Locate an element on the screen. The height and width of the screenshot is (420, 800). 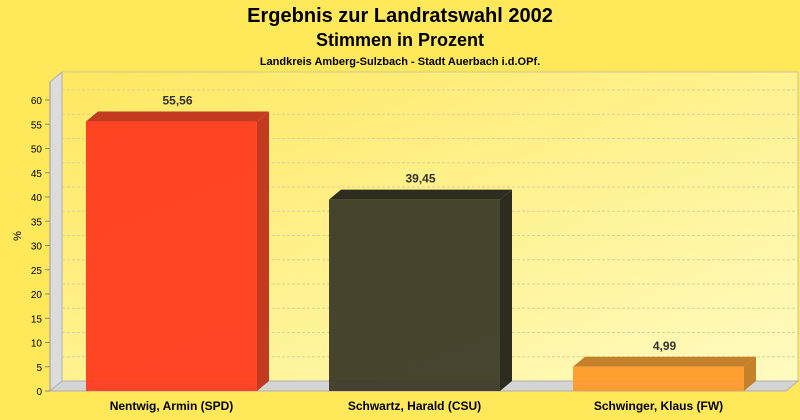
y-axis-label: % is located at coordinates (18, 236).